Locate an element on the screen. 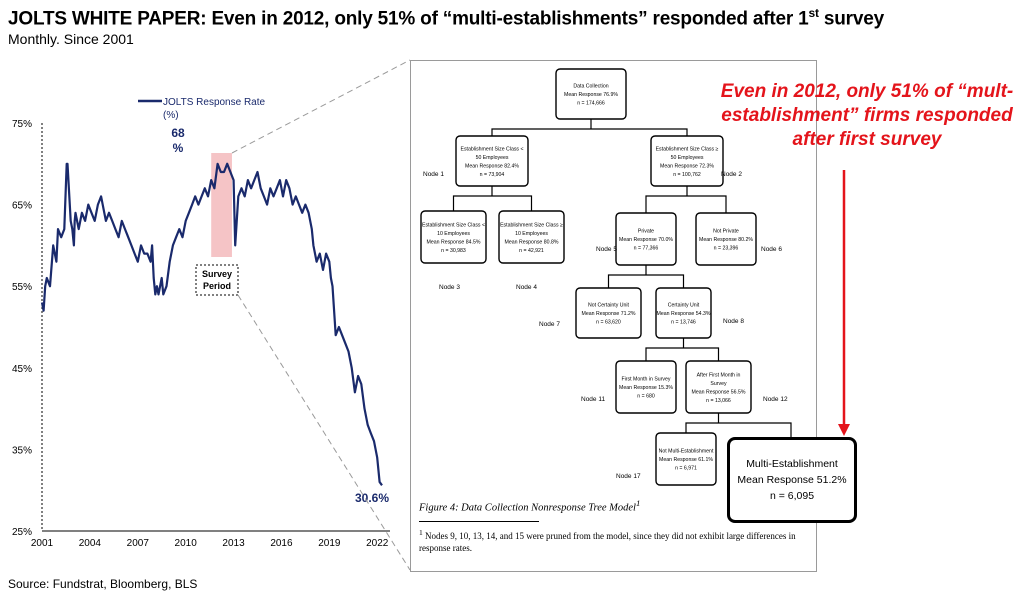  tree-node-text: Mean Response 70.0% is located at coordinates (646, 240).